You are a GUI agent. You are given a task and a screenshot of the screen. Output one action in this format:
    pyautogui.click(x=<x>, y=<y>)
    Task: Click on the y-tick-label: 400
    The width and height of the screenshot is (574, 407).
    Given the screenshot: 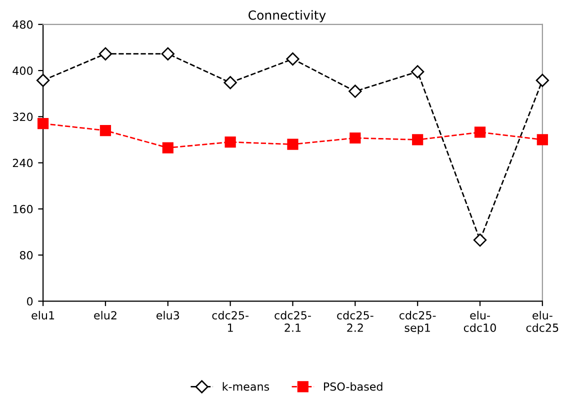 What is the action you would take?
    pyautogui.click(x=22, y=70)
    